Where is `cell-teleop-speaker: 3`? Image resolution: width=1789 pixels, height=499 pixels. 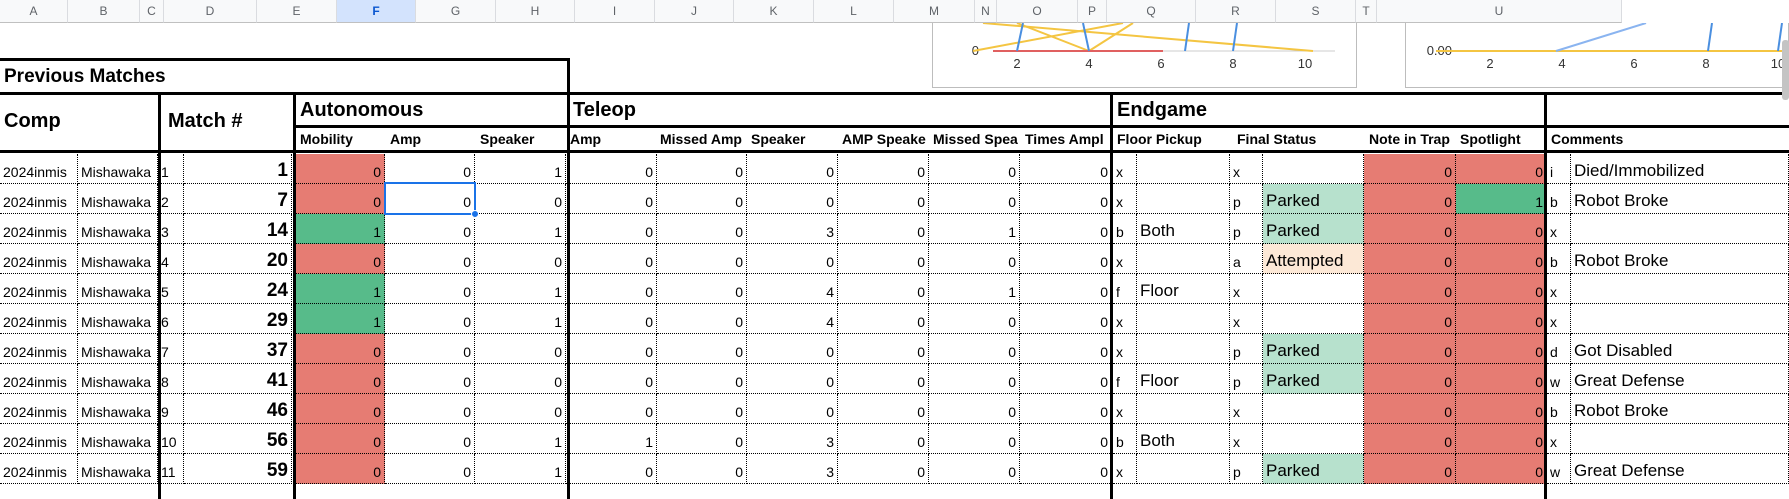 cell-teleop-speaker: 3 is located at coordinates (792, 469).